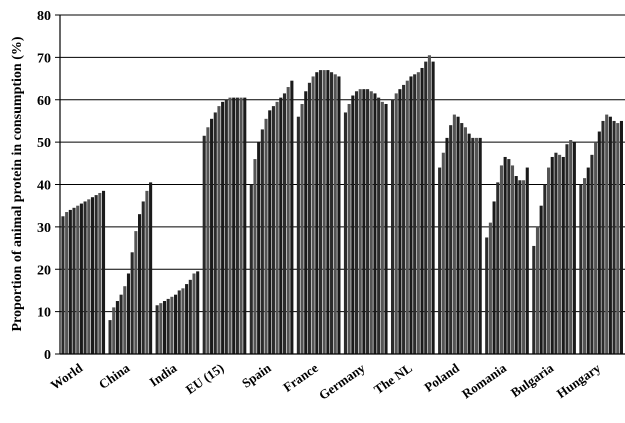 This screenshot has height=423, width=625. Describe the element at coordinates (205, 378) in the screenshot. I see `x-category-label: EU (15)` at that location.